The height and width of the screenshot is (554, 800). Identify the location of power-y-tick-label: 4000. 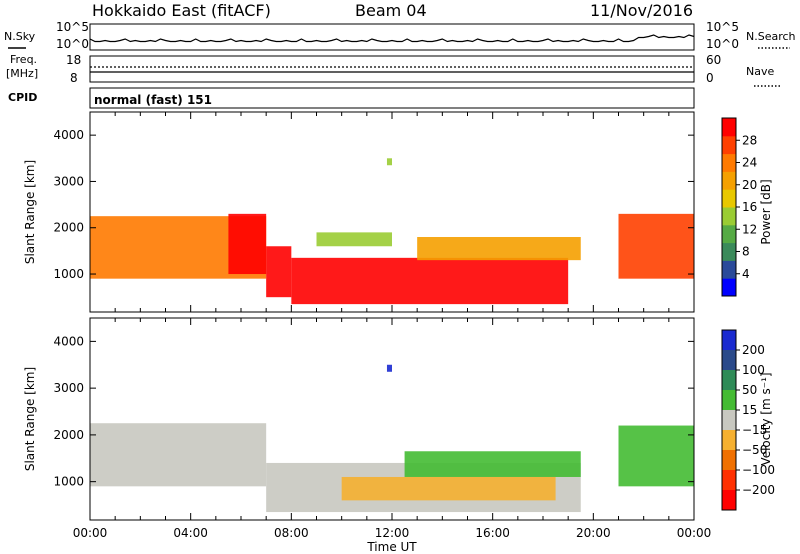
(68, 135).